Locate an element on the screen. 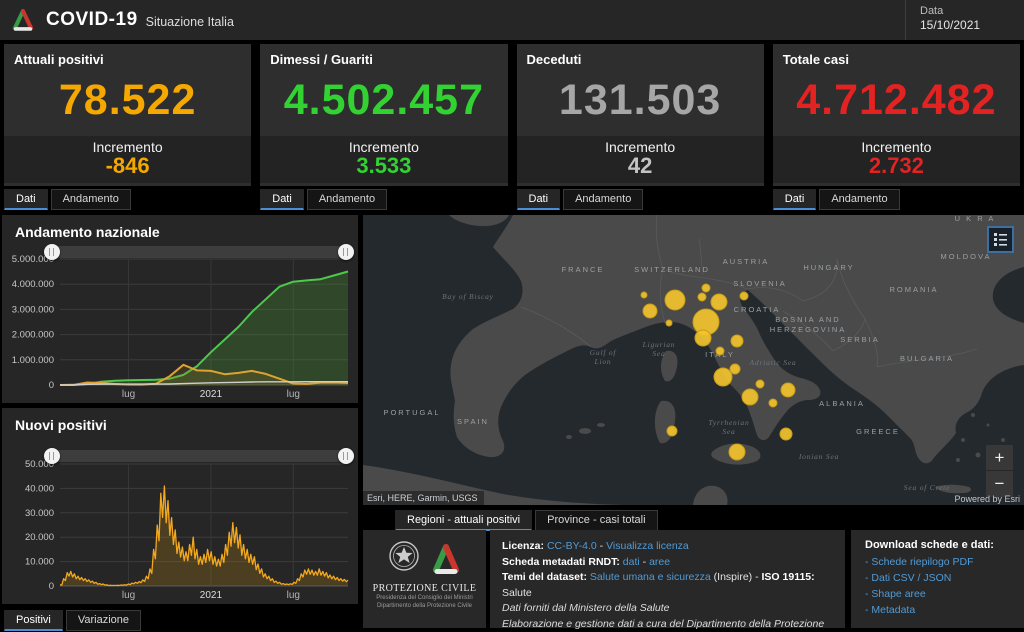  svg-text: 3.000.000 is located at coordinates (33, 309).